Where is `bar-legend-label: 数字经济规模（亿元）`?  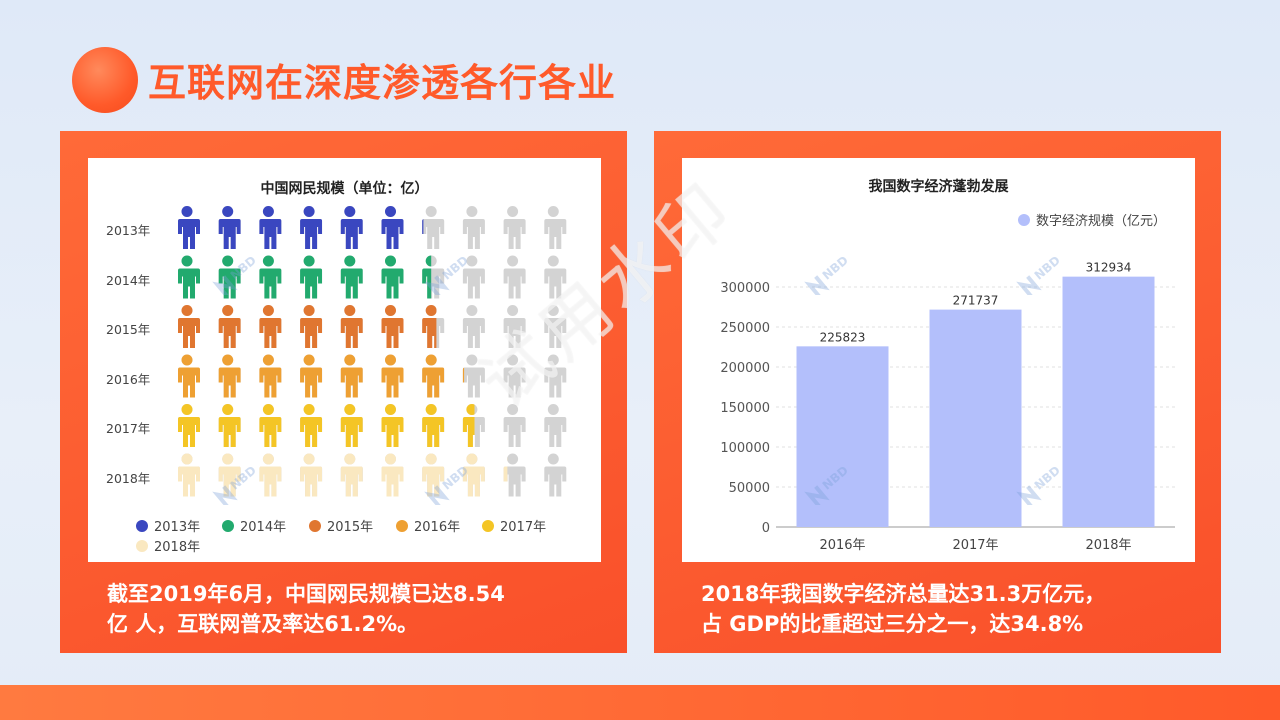
bar-legend-label: 数字经济规模（亿元） is located at coordinates (1101, 221).